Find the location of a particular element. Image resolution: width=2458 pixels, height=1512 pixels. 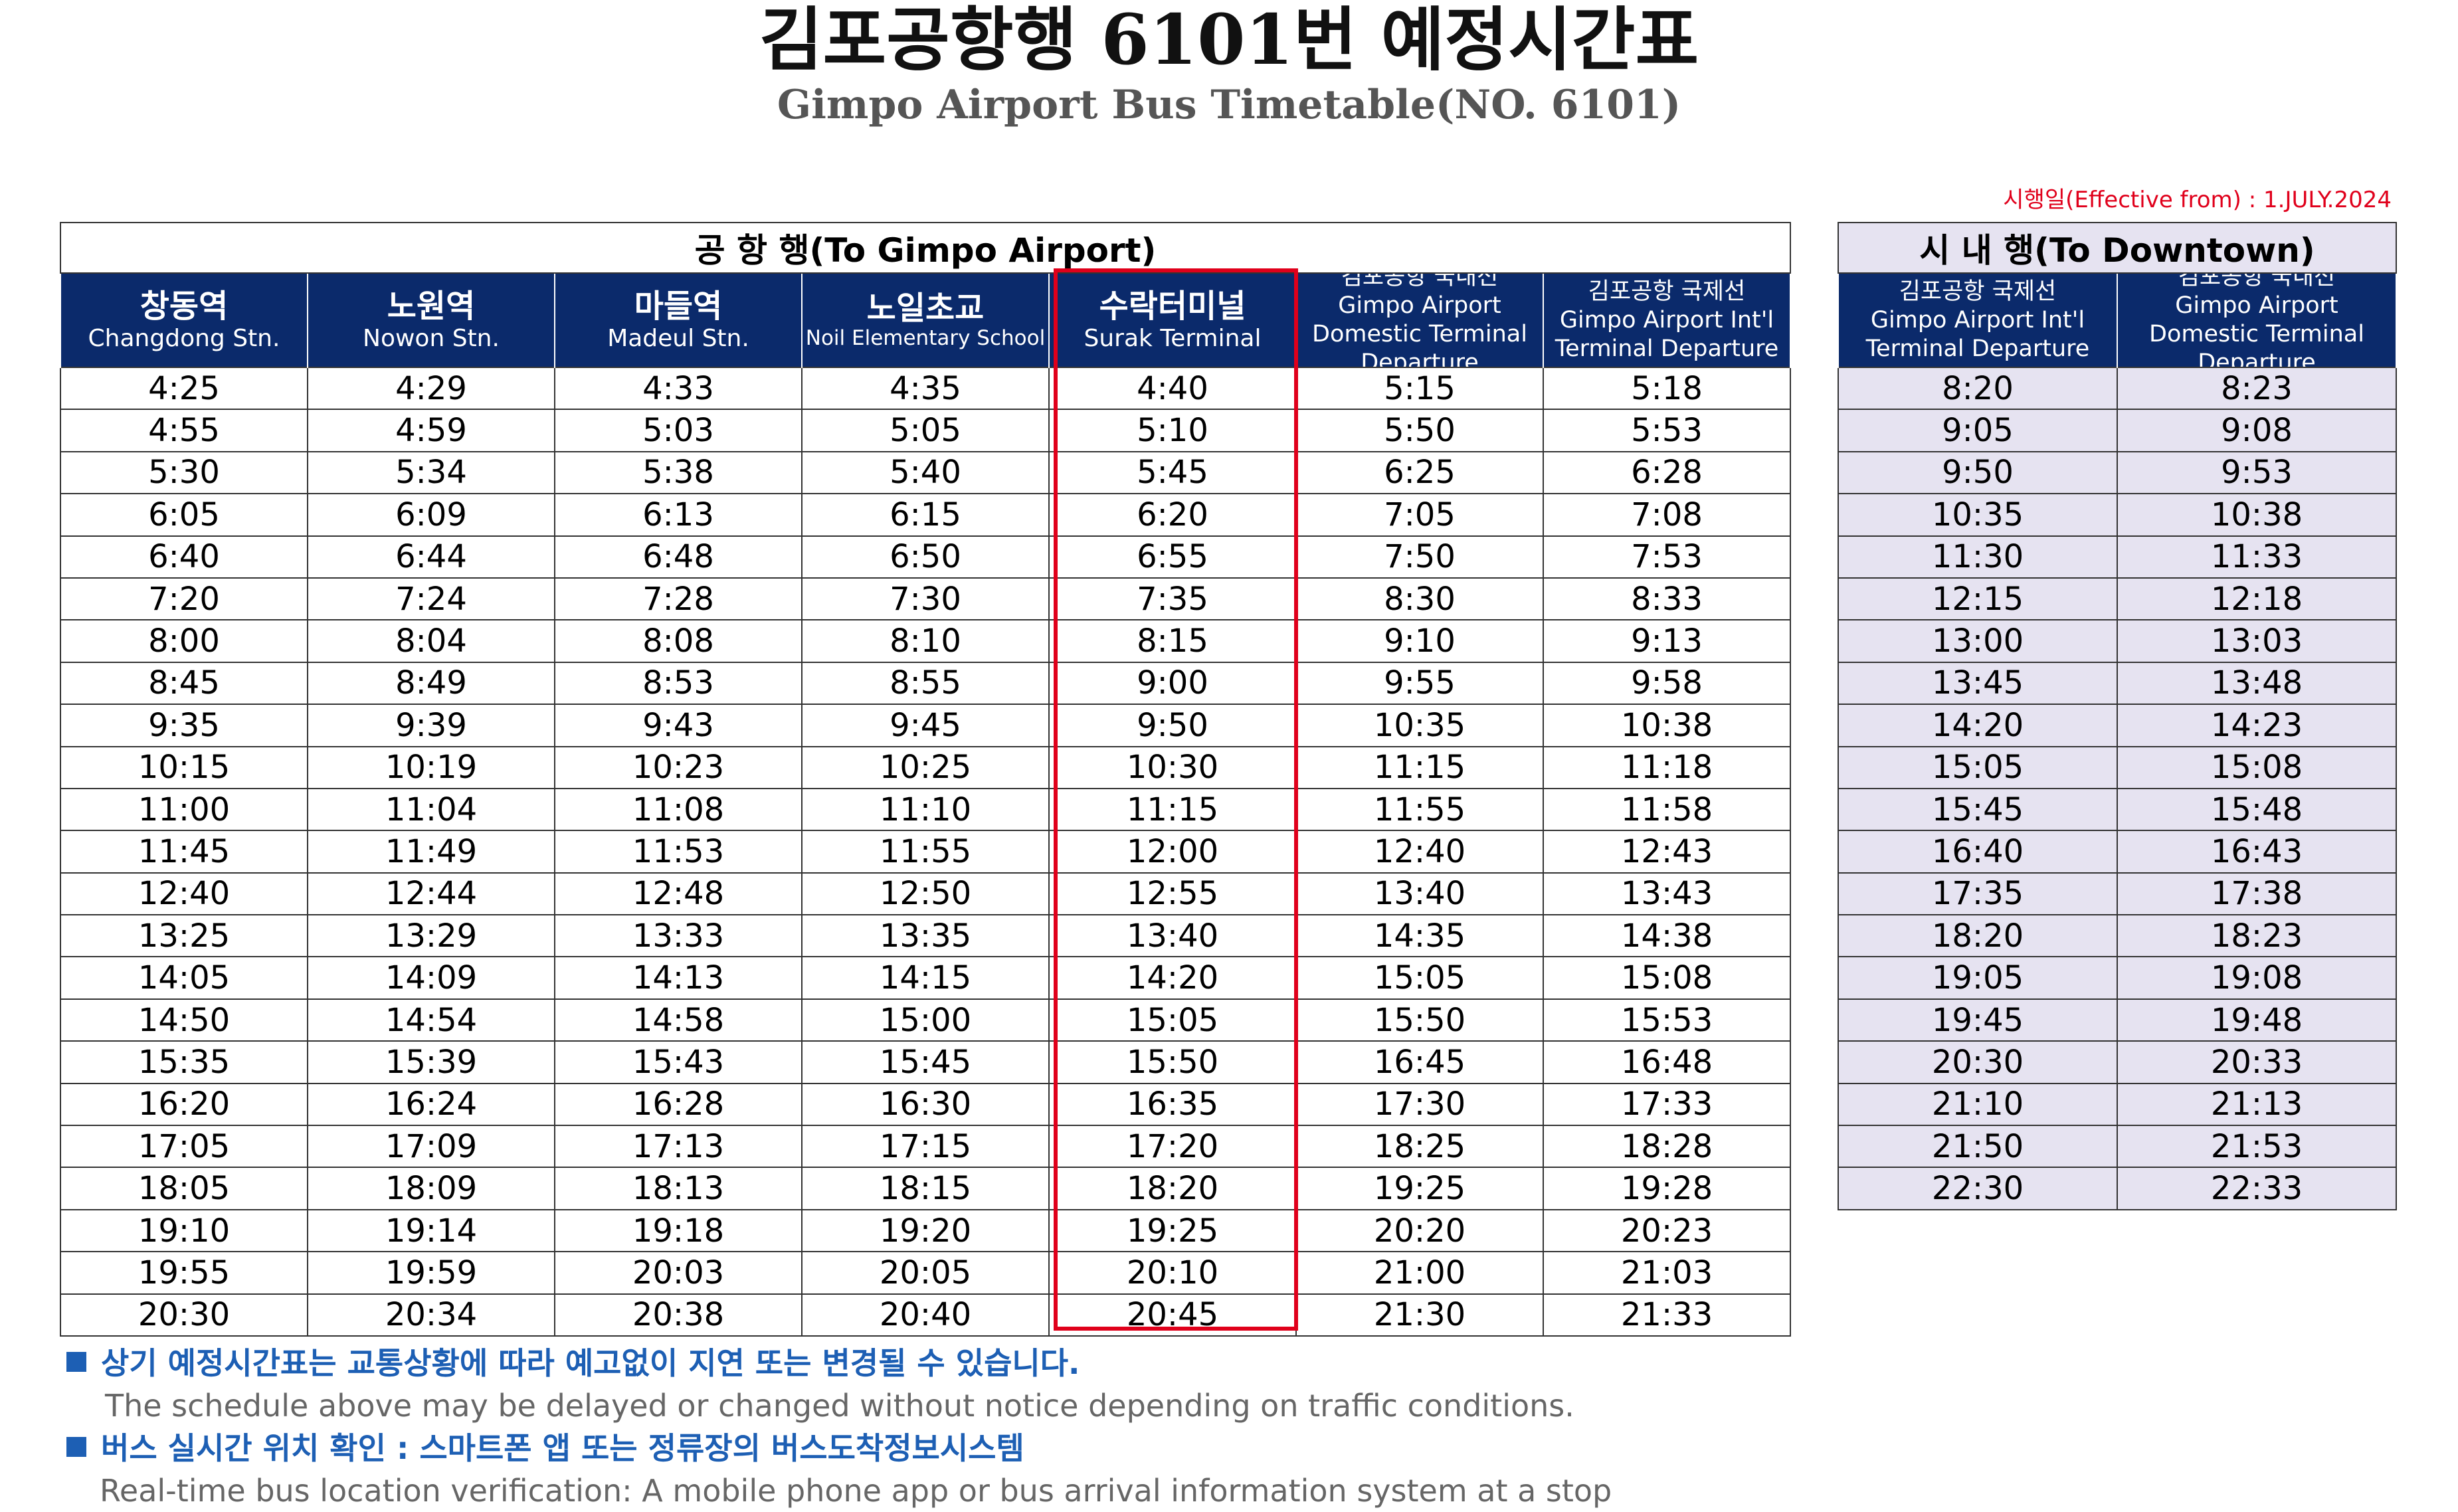

time-cell: 11:55 is located at coordinates (925, 852).